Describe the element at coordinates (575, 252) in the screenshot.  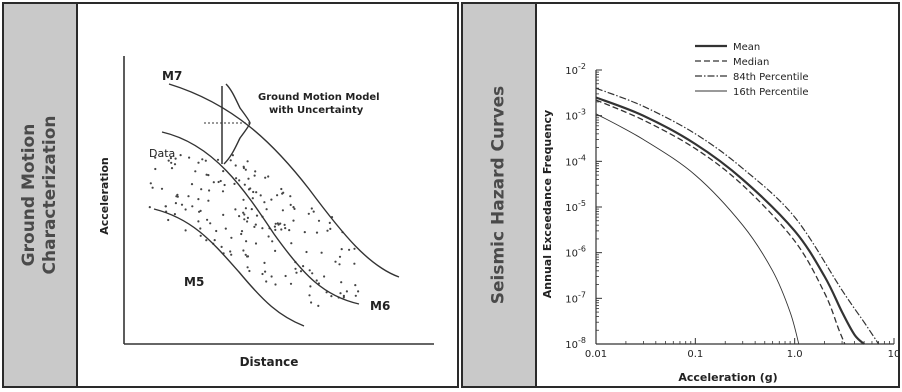
I see `y-tick-label: 10⁻⁶` at that location.